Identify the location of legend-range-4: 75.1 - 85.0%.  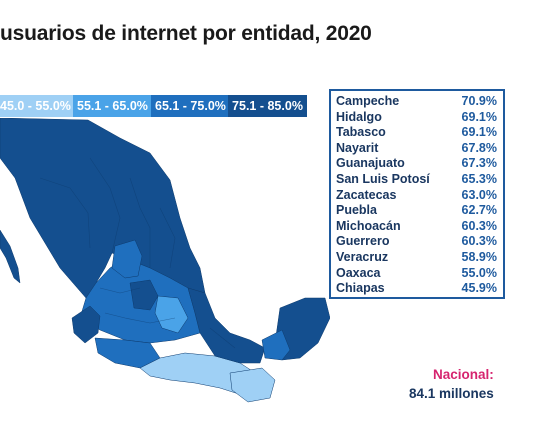
(267, 106).